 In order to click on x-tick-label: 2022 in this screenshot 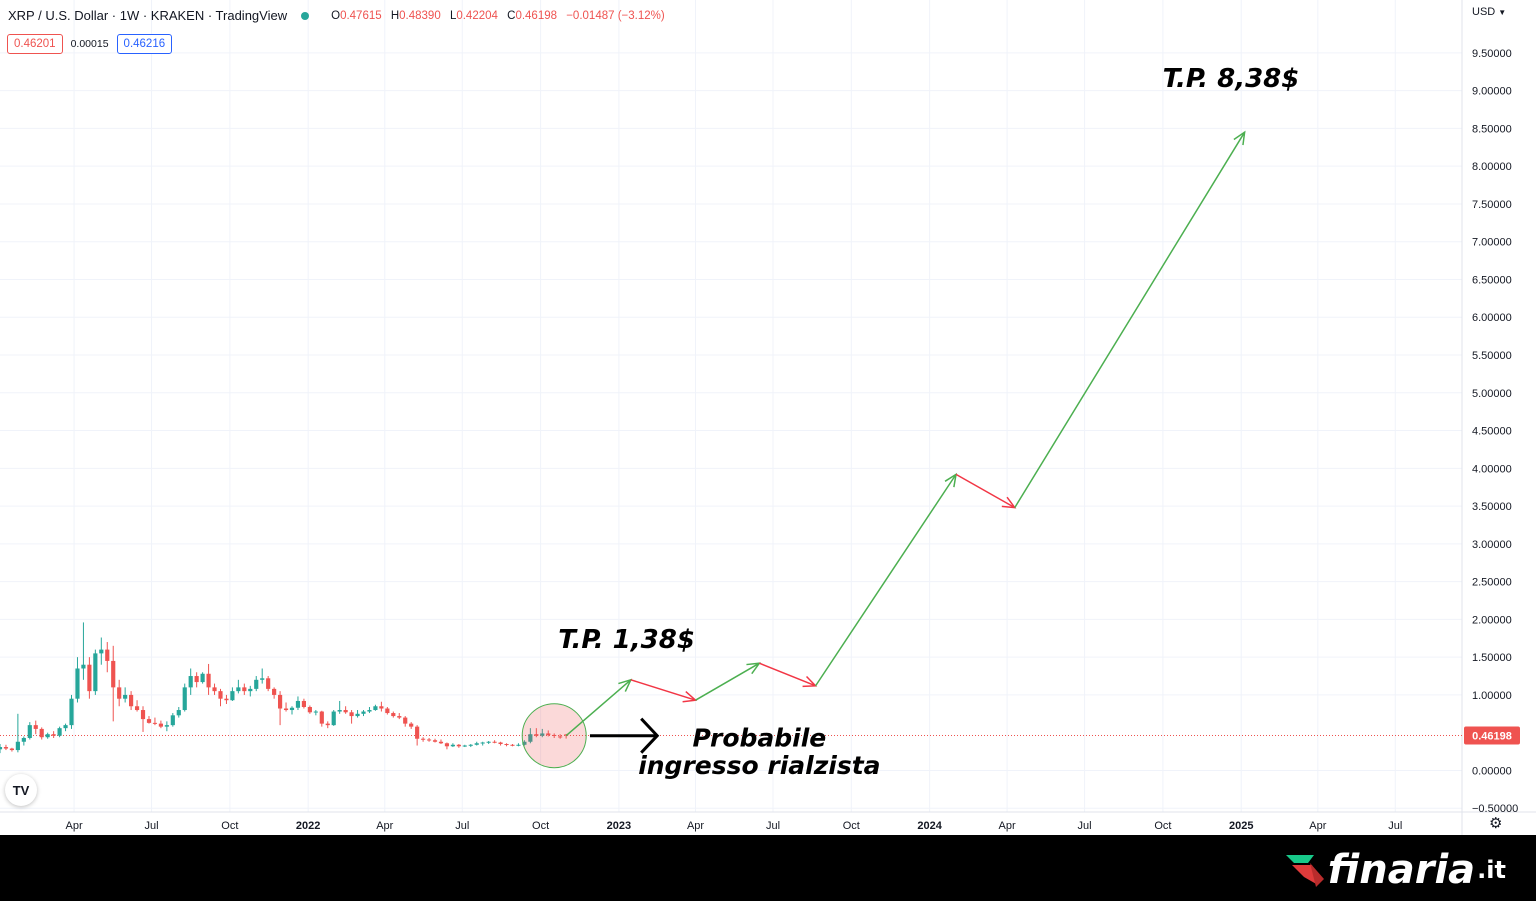, I will do `click(308, 826)`.